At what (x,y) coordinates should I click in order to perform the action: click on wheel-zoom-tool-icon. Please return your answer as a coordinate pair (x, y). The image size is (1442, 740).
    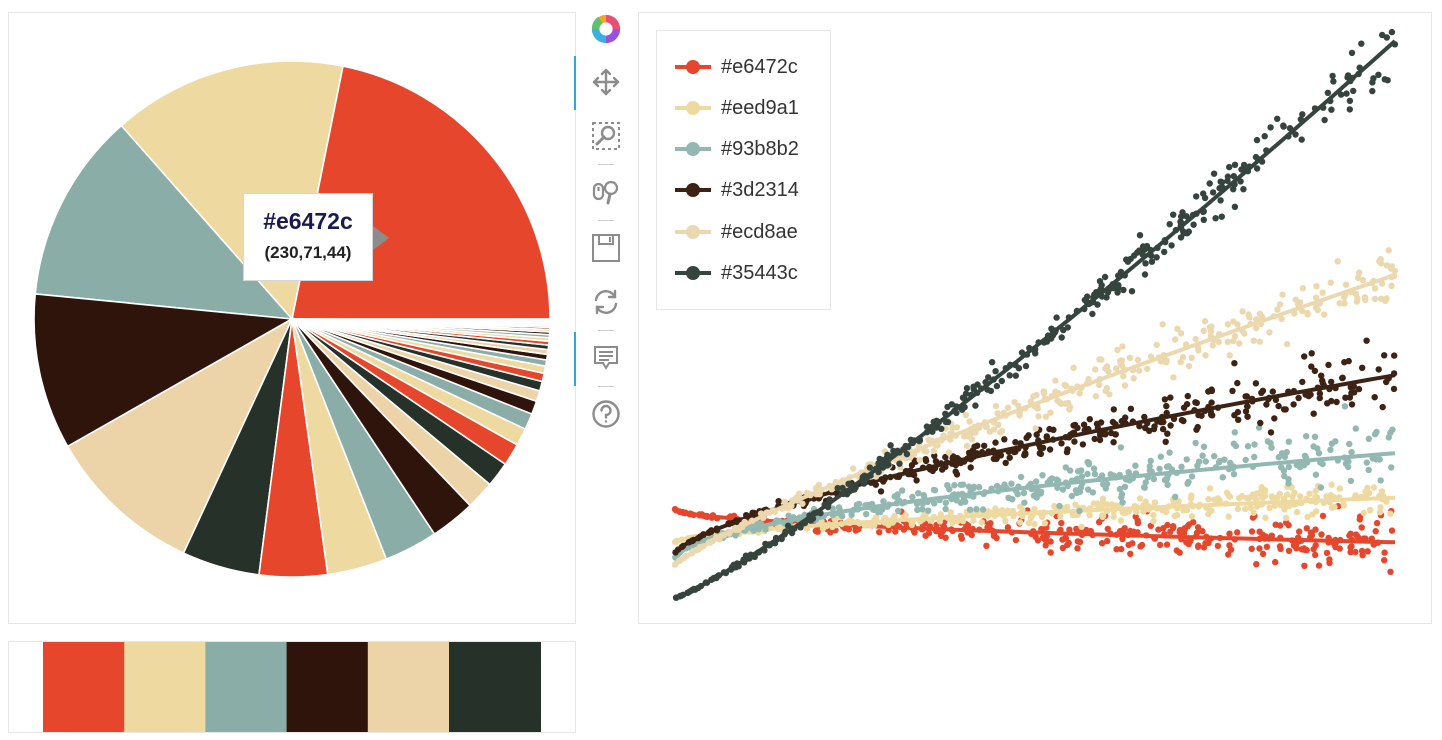
    Looking at the image, I should click on (606, 192).